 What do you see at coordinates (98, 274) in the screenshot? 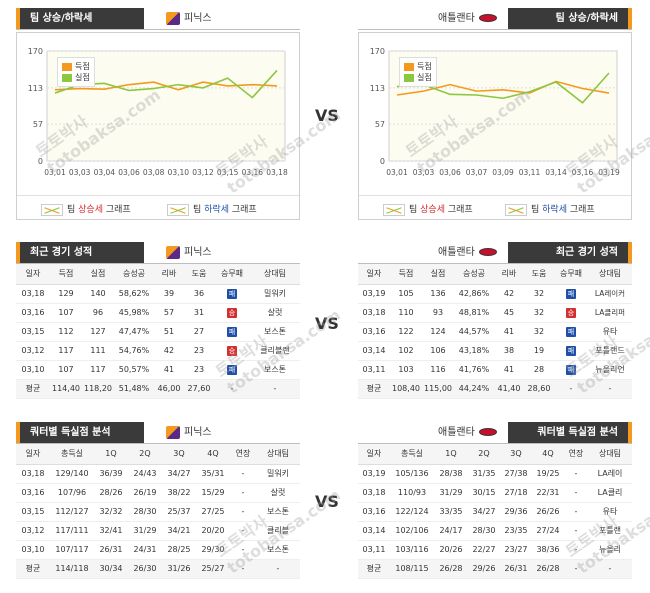
I see `column-header: 실점` at bounding box center [98, 274].